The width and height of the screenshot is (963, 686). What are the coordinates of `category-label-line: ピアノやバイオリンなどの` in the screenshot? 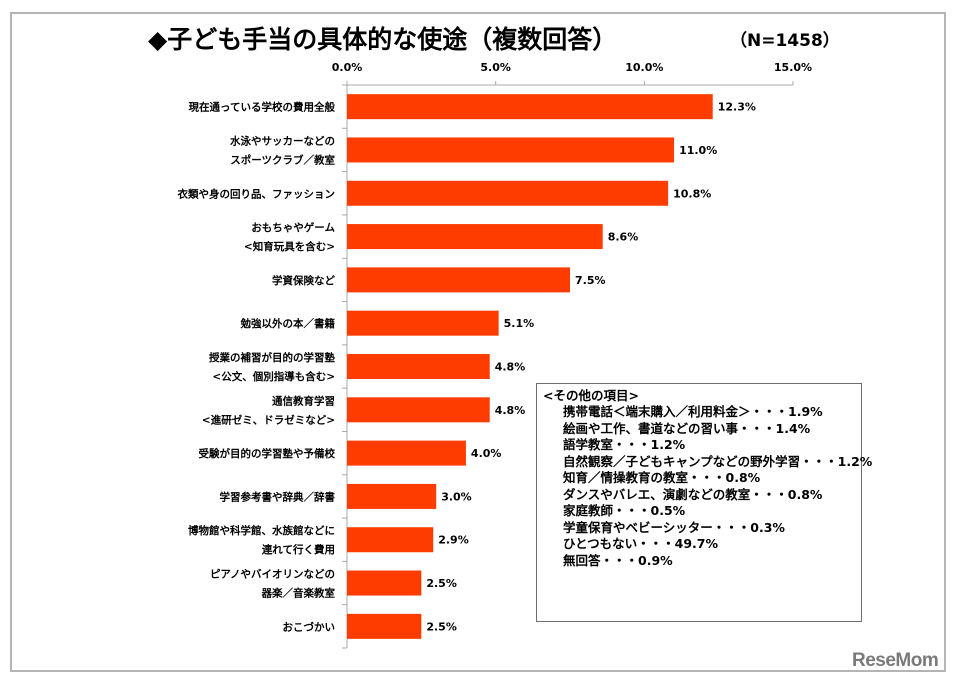 It's located at (272, 574).